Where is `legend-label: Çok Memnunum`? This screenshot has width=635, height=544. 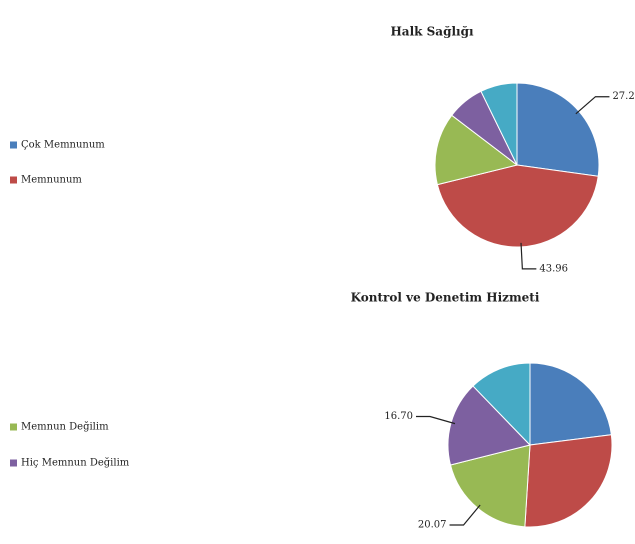
legend-label: Çok Memnunum is located at coordinates (63, 145).